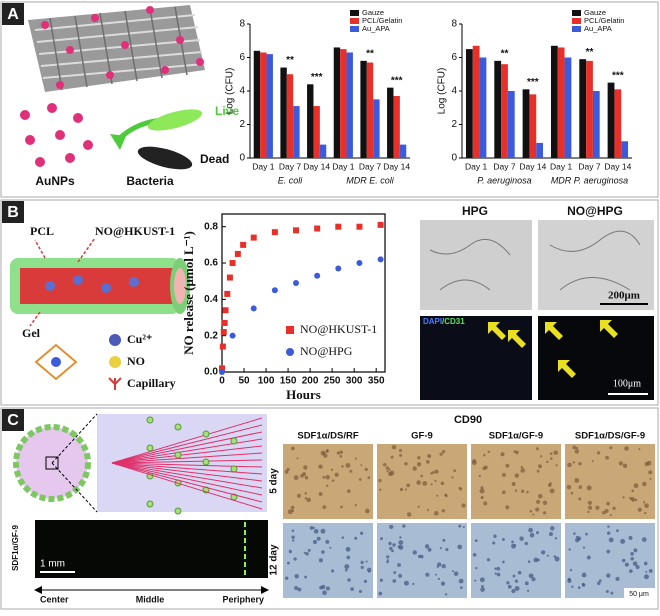 The image size is (660, 616). I want to click on gauze-illustration, so click(116, 48).